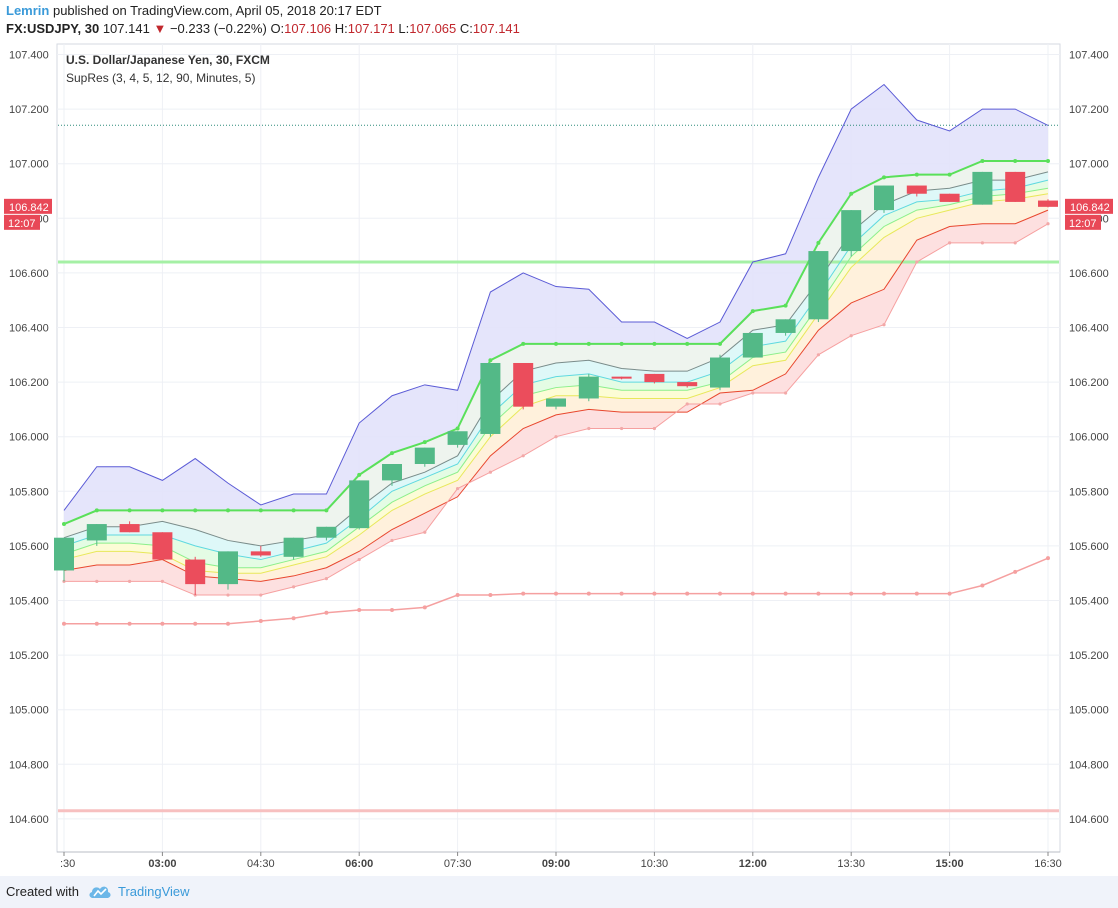 The height and width of the screenshot is (908, 1118). What do you see at coordinates (29, 110) in the screenshot?
I see `y-tick-left: 107.200` at bounding box center [29, 110].